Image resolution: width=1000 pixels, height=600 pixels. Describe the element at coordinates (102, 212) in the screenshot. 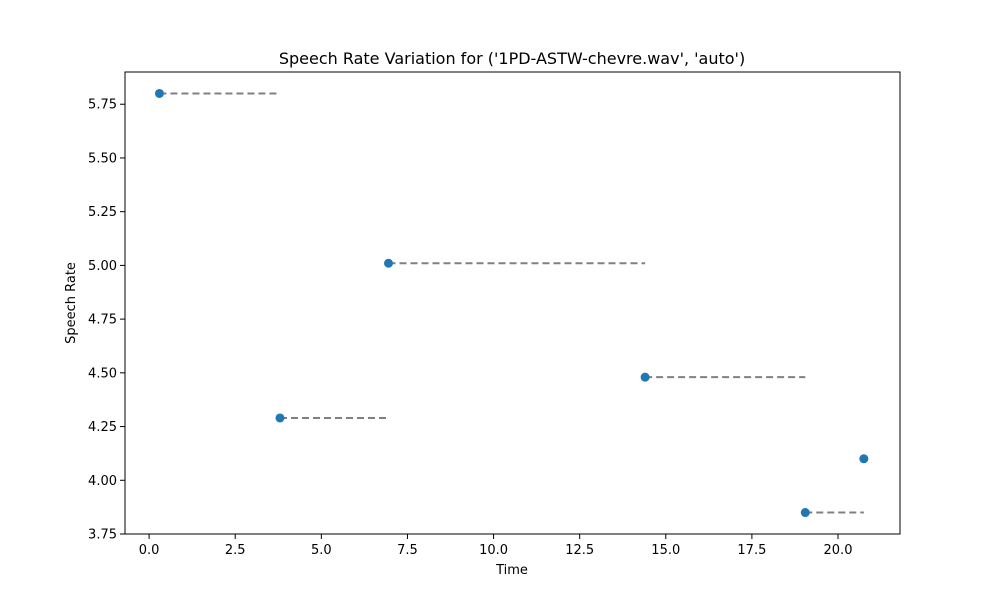

I see `y-tick-label: 5.25` at that location.